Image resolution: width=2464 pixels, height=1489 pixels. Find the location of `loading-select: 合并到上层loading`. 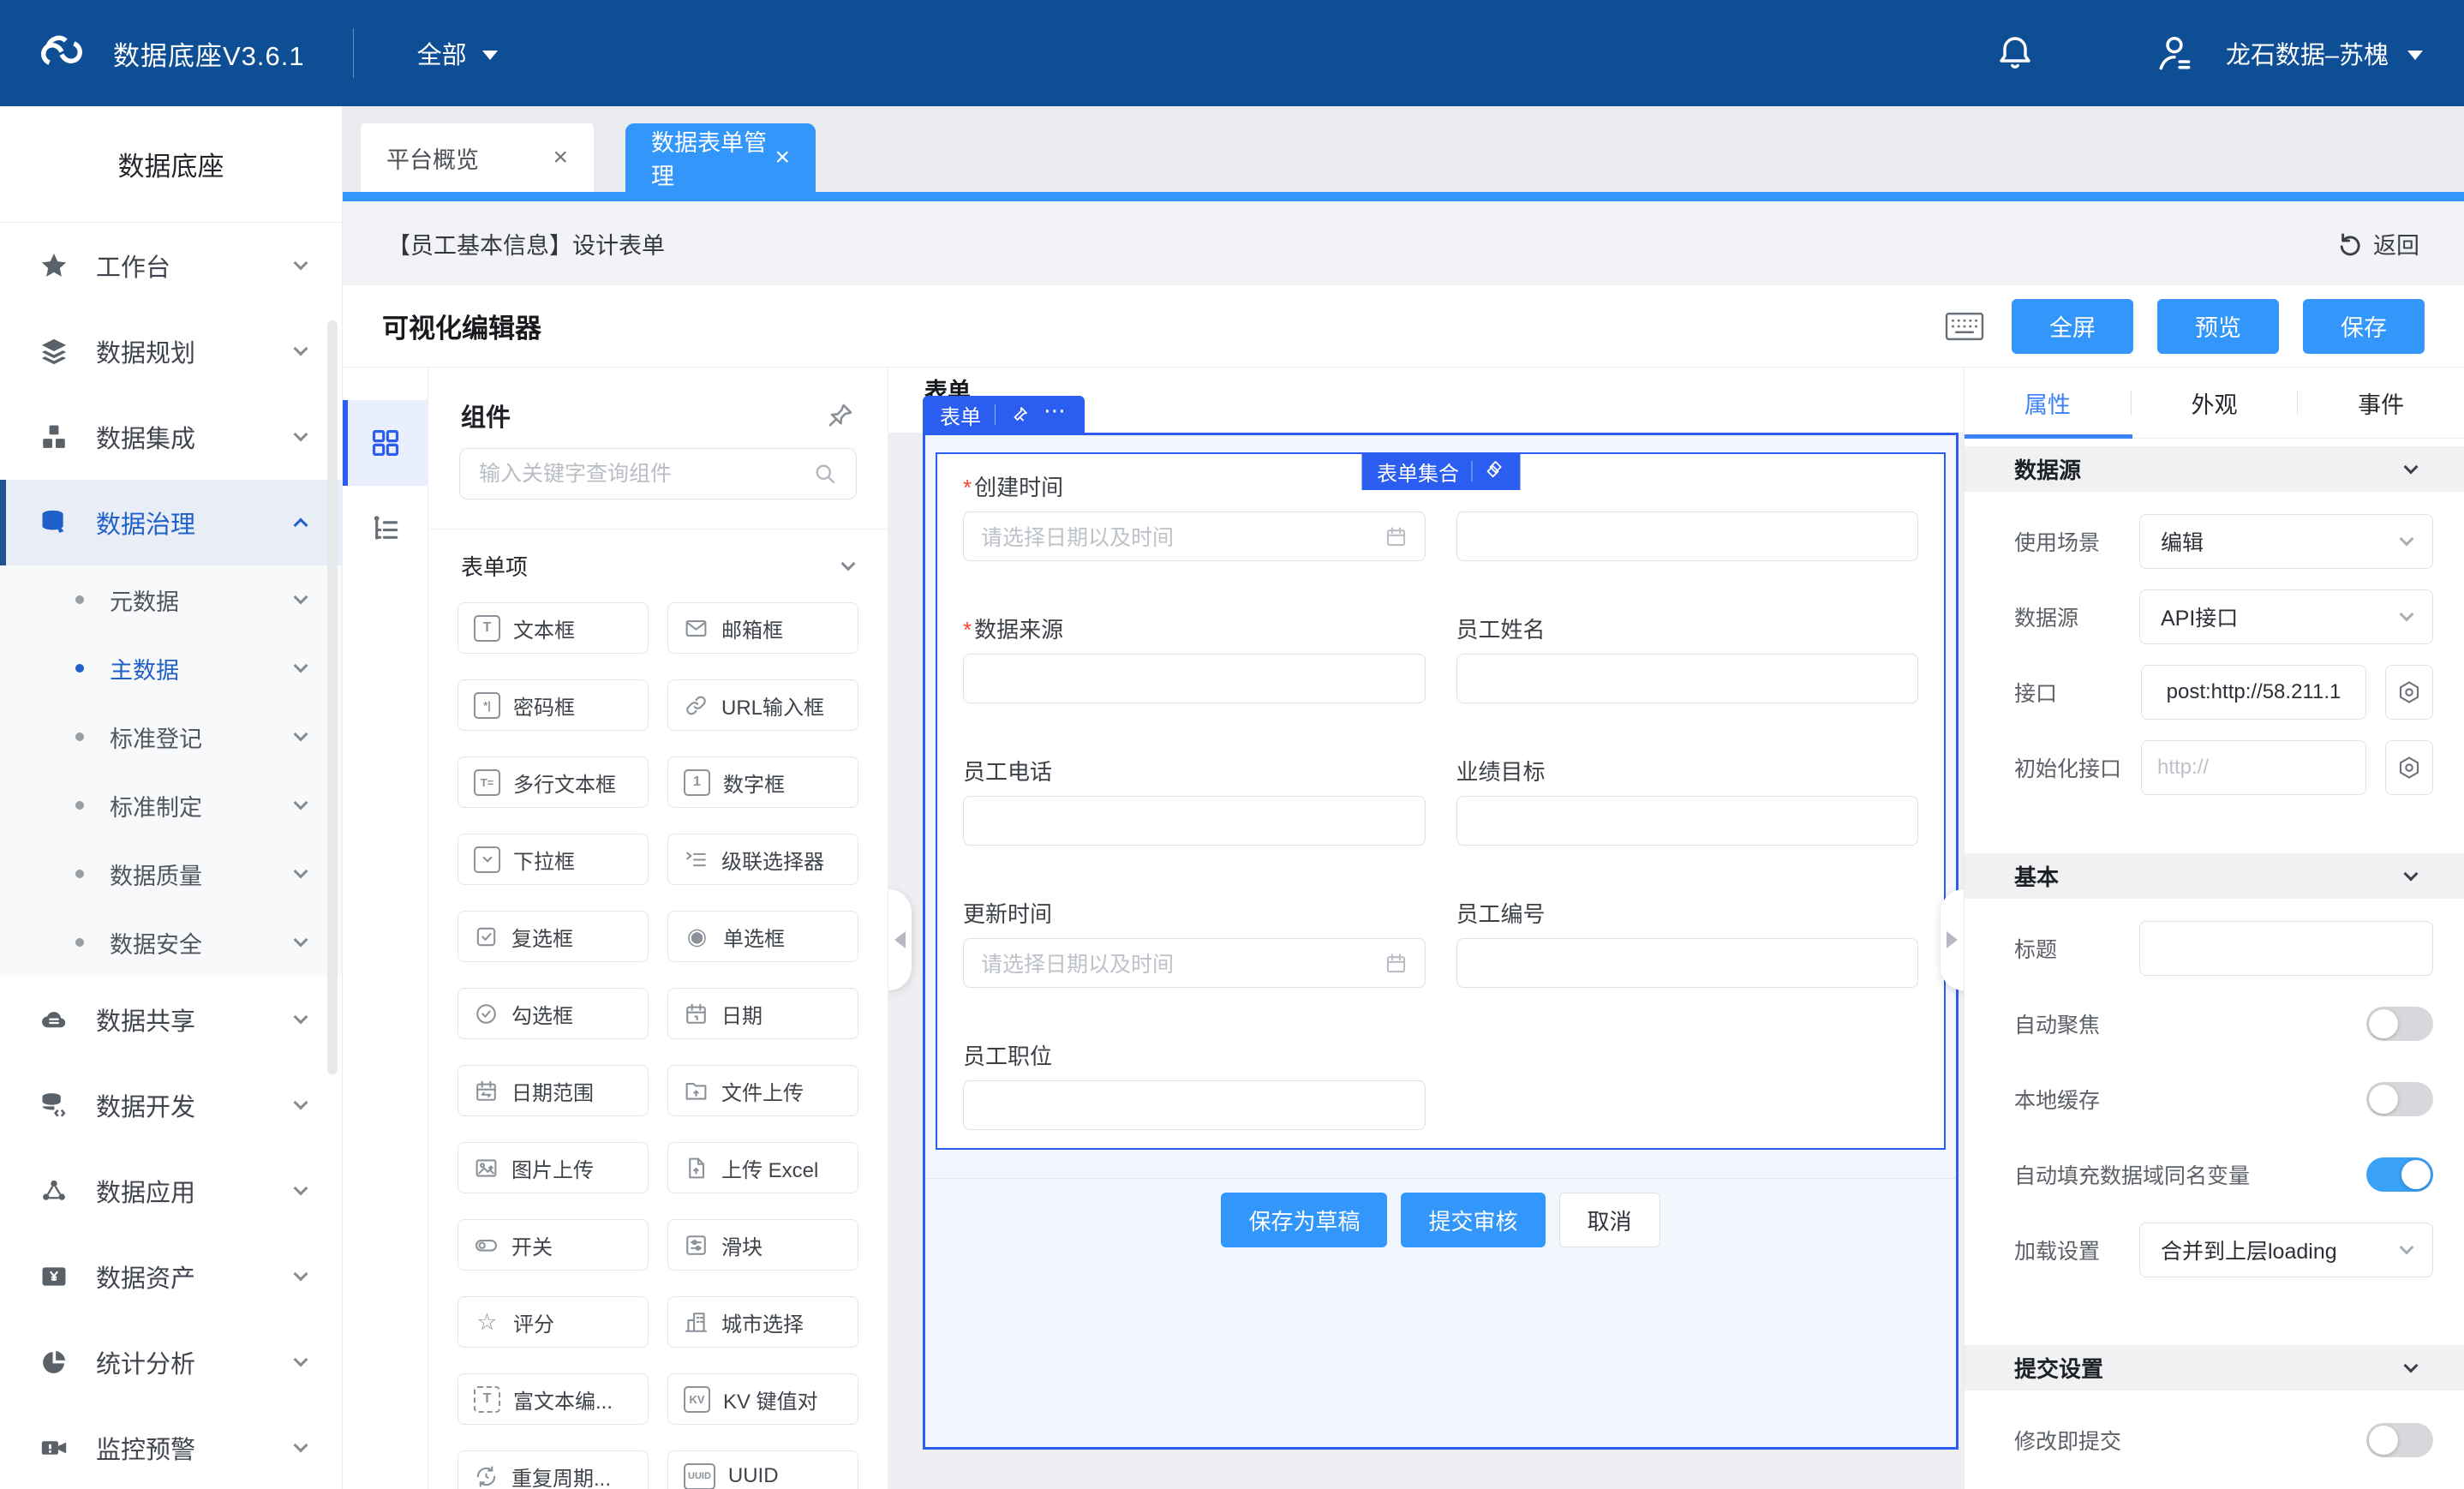

loading-select: 合并到上层loading is located at coordinates (2286, 1250).